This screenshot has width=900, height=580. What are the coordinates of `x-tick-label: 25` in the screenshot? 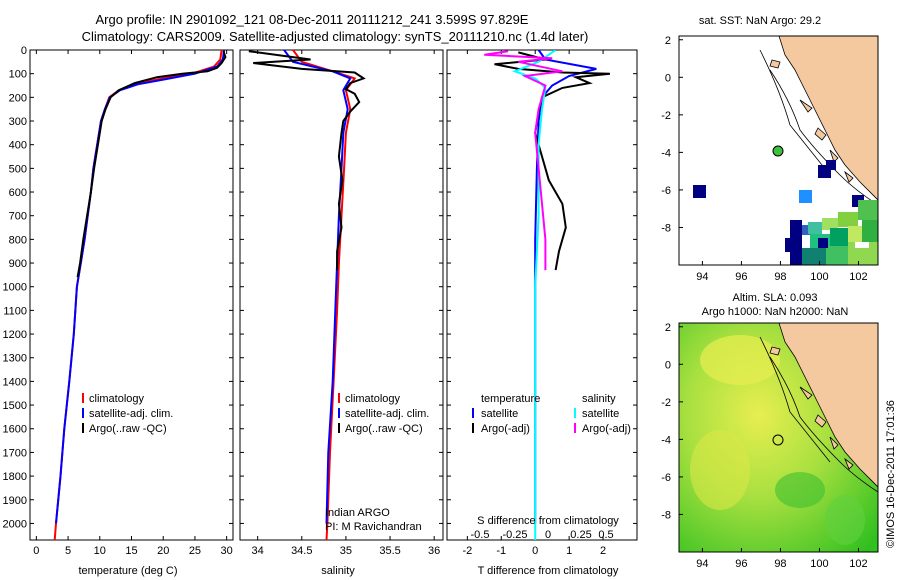 It's located at (195, 551).